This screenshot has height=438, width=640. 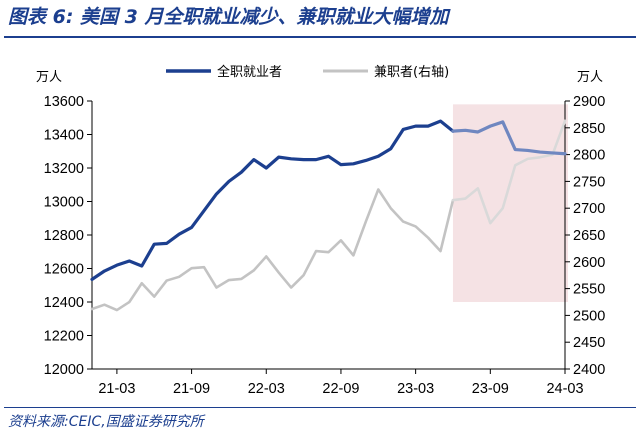 What do you see at coordinates (266, 389) in the screenshot?
I see `x-tick-label: 22-03` at bounding box center [266, 389].